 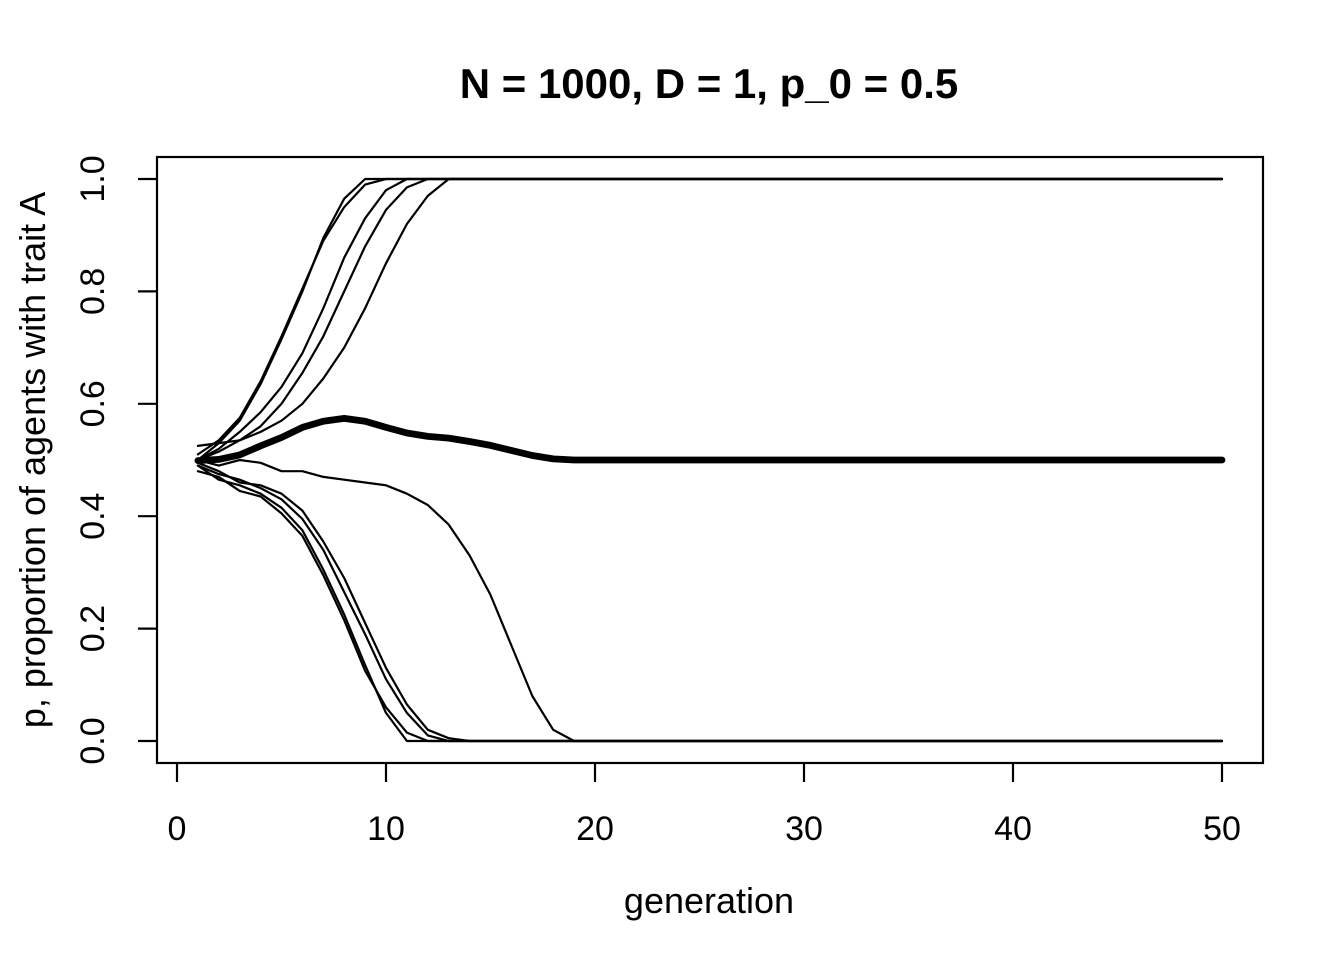 What do you see at coordinates (1222, 829) in the screenshot?
I see `x-axis-tick-label: 50` at bounding box center [1222, 829].